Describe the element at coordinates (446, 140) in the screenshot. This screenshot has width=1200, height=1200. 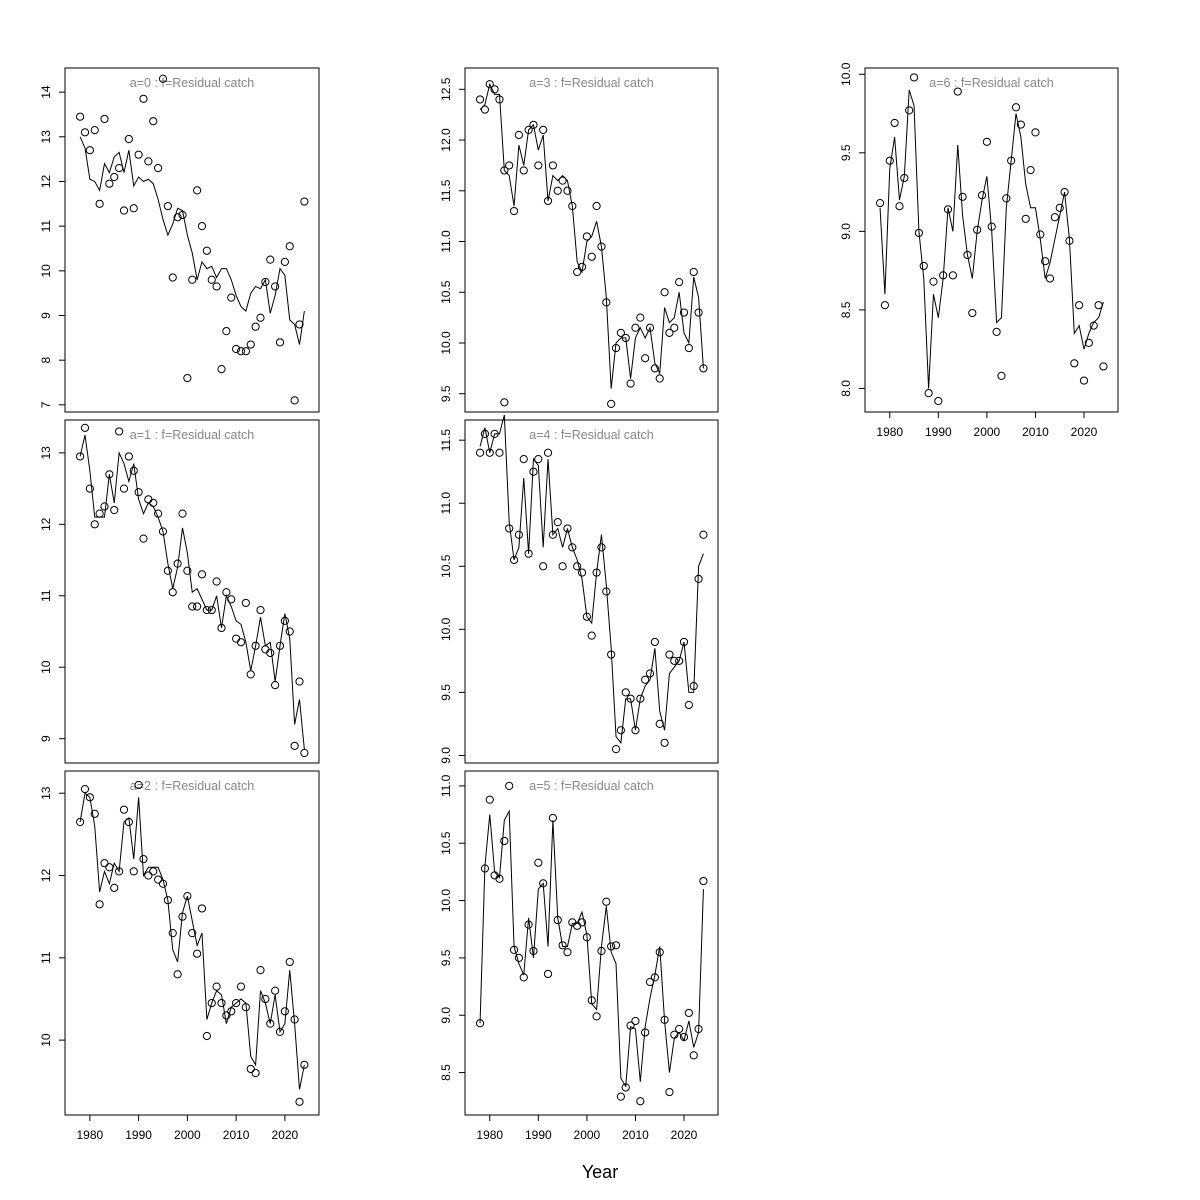
I see `y-tick-label: 12.0` at that location.